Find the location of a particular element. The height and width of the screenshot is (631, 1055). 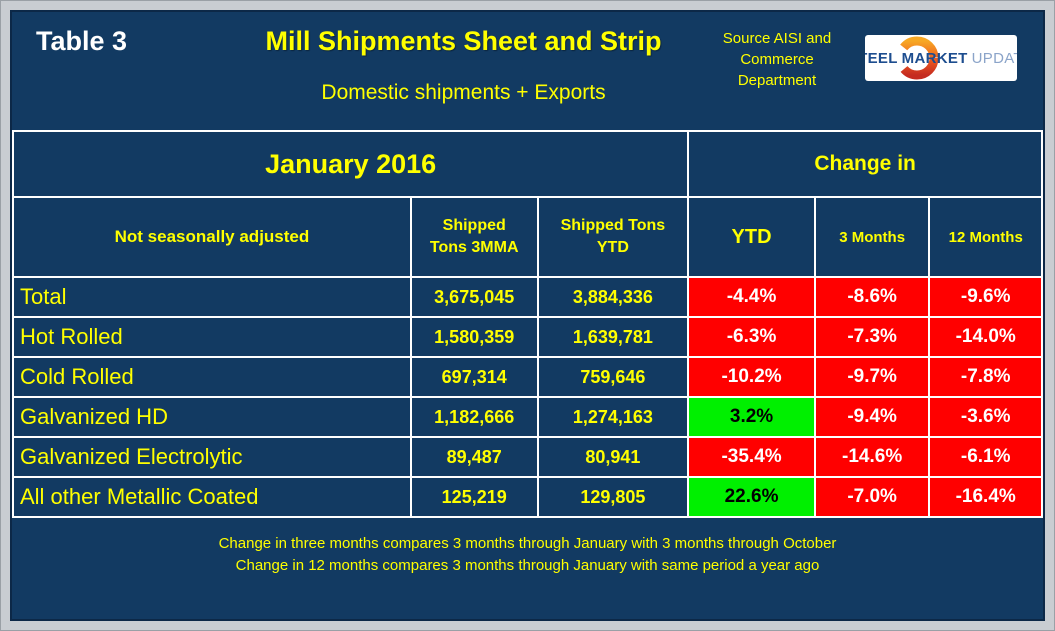

row-label: Galvanized Electrolytic is located at coordinates (212, 457).